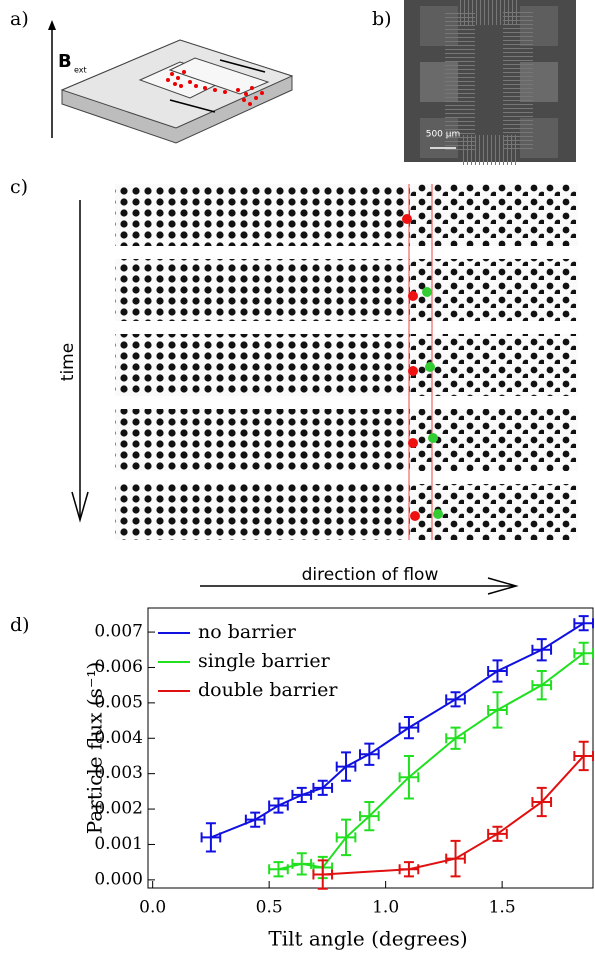 The image size is (595, 954). I want to click on x-tick-label: 1.5, so click(502, 908).